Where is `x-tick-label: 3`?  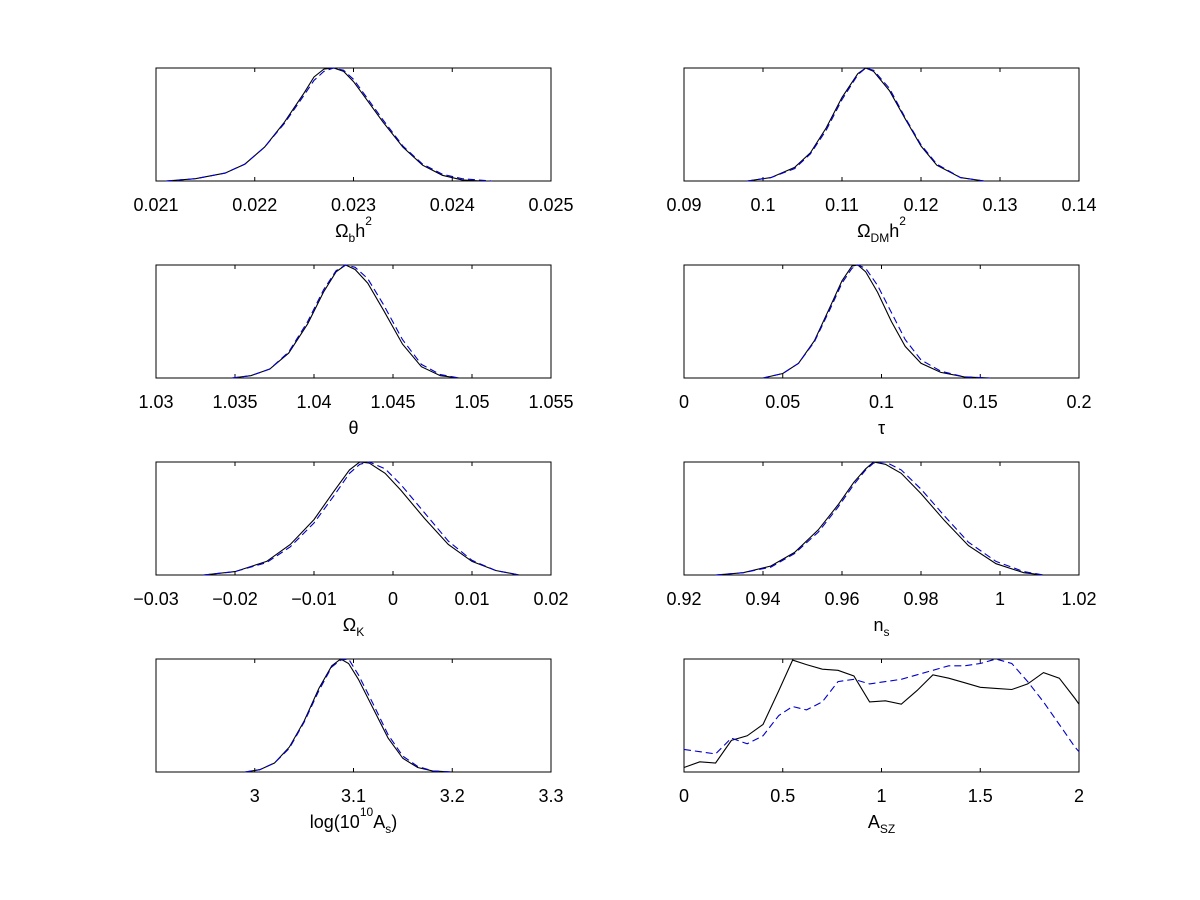
x-tick-label: 3 is located at coordinates (255, 796).